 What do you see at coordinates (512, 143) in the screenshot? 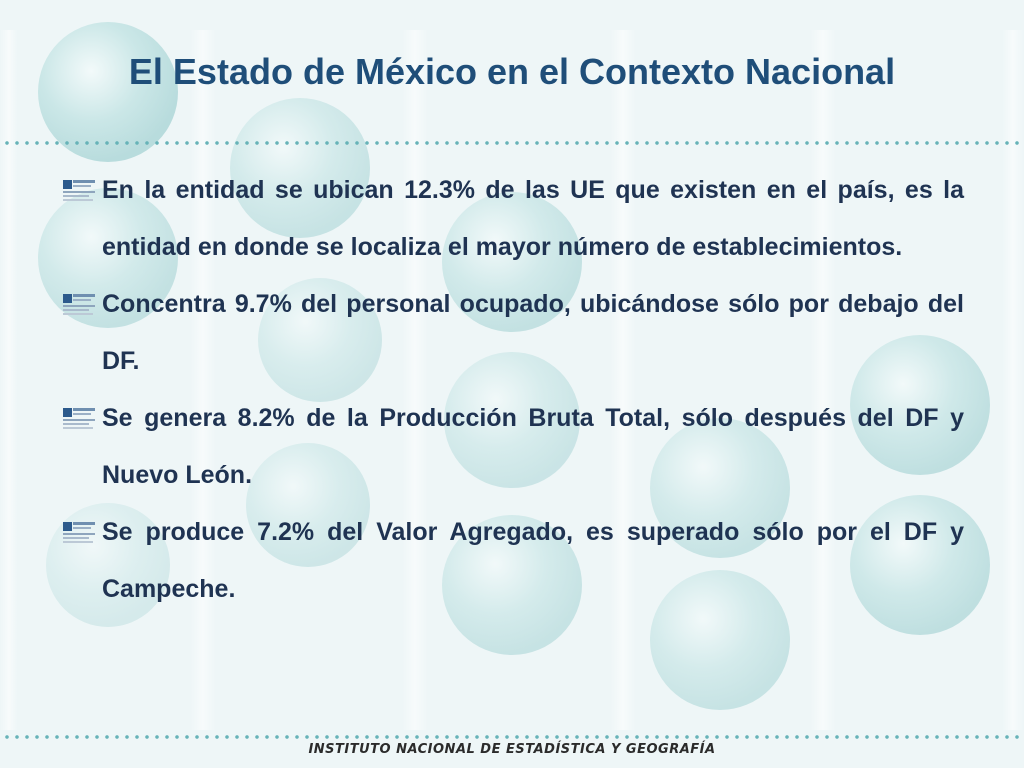
I see `top-dotted-divider` at bounding box center [512, 143].